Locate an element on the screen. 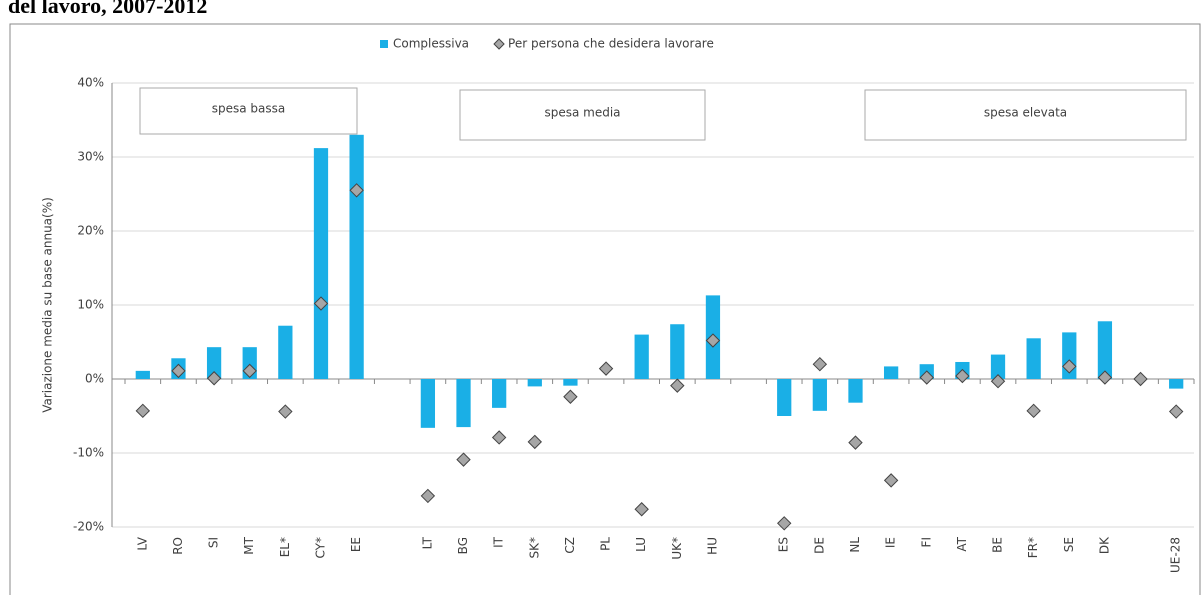 This screenshot has width=1204, height=599. x-tick-label: UK* is located at coordinates (677, 548).